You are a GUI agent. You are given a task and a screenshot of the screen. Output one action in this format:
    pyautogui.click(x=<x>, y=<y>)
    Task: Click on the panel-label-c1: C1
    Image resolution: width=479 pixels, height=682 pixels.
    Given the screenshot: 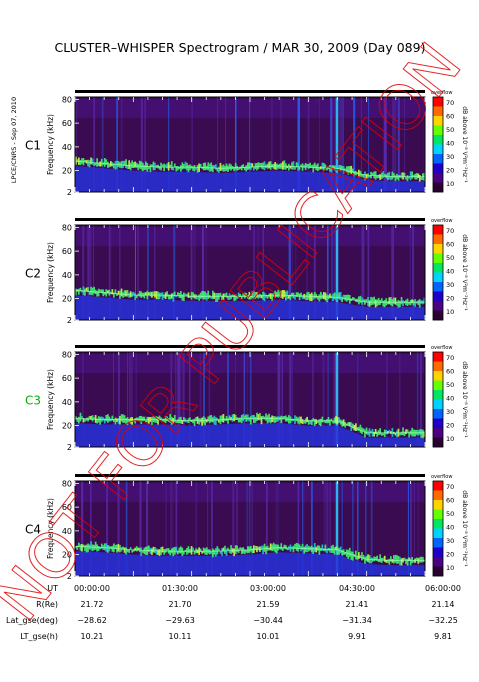 What is the action you would take?
    pyautogui.click(x=33, y=146)
    